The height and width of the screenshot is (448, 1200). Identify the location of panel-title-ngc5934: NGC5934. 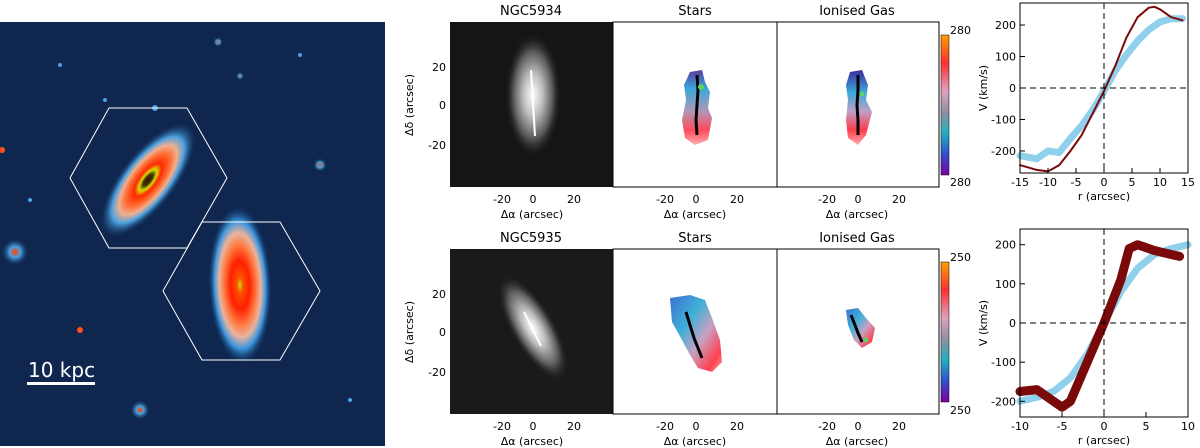
(531, 11).